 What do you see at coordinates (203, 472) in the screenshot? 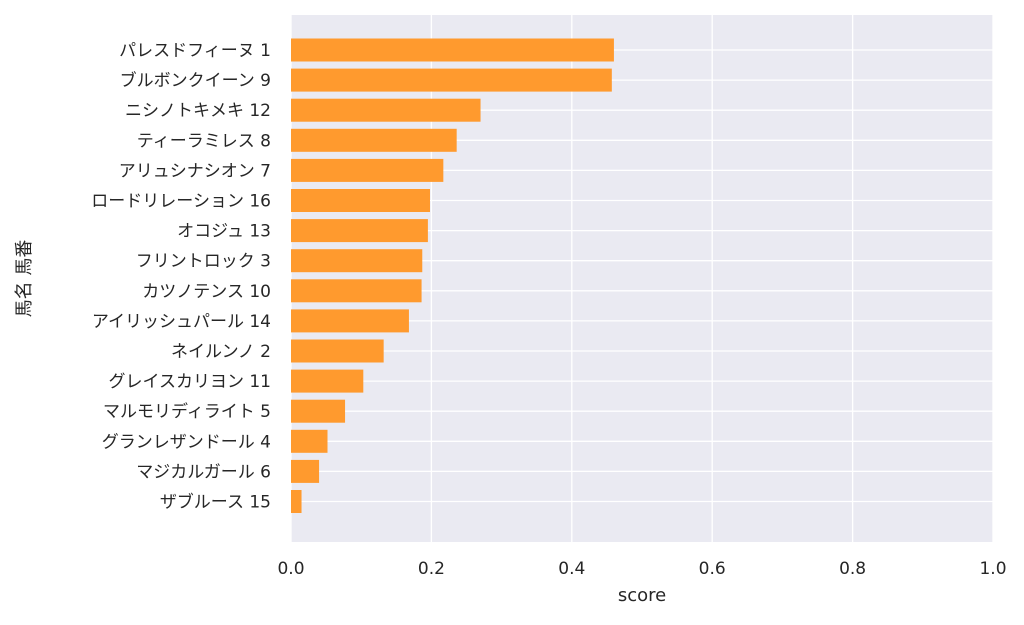
I see `y-tick-label: マジカルガール 6` at bounding box center [203, 472].